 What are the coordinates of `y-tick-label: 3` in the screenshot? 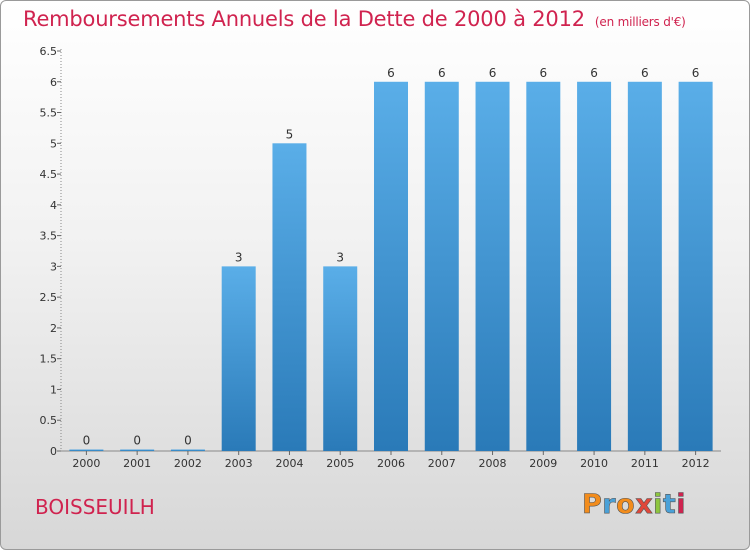 It's located at (53, 266).